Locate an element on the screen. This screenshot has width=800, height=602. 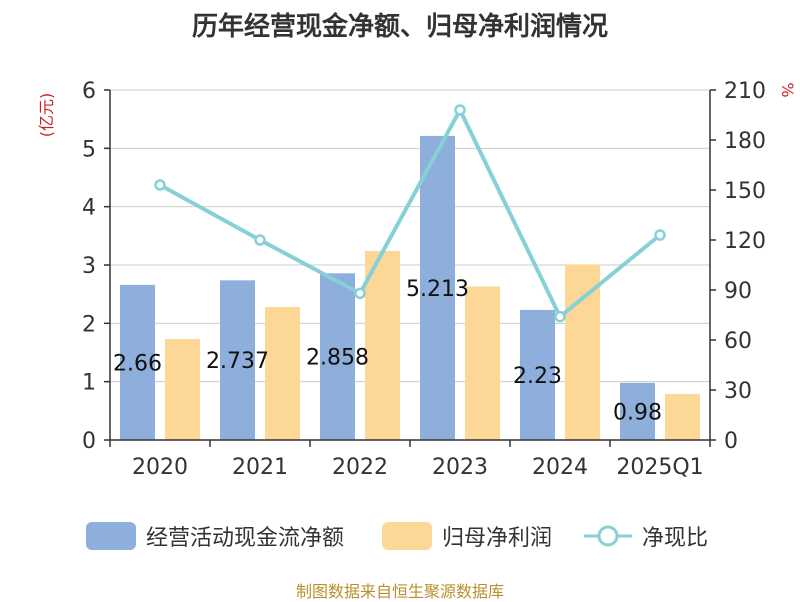
y-left-tick-label: 2 is located at coordinates (89, 324).